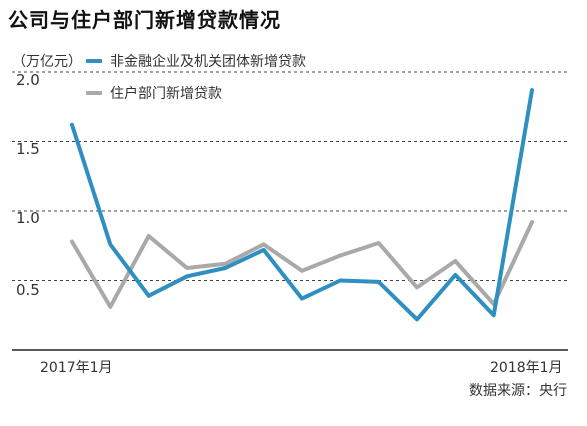 This screenshot has height=426, width=587. What do you see at coordinates (28, 218) in the screenshot?
I see `y-tick-label: 1.0` at bounding box center [28, 218].